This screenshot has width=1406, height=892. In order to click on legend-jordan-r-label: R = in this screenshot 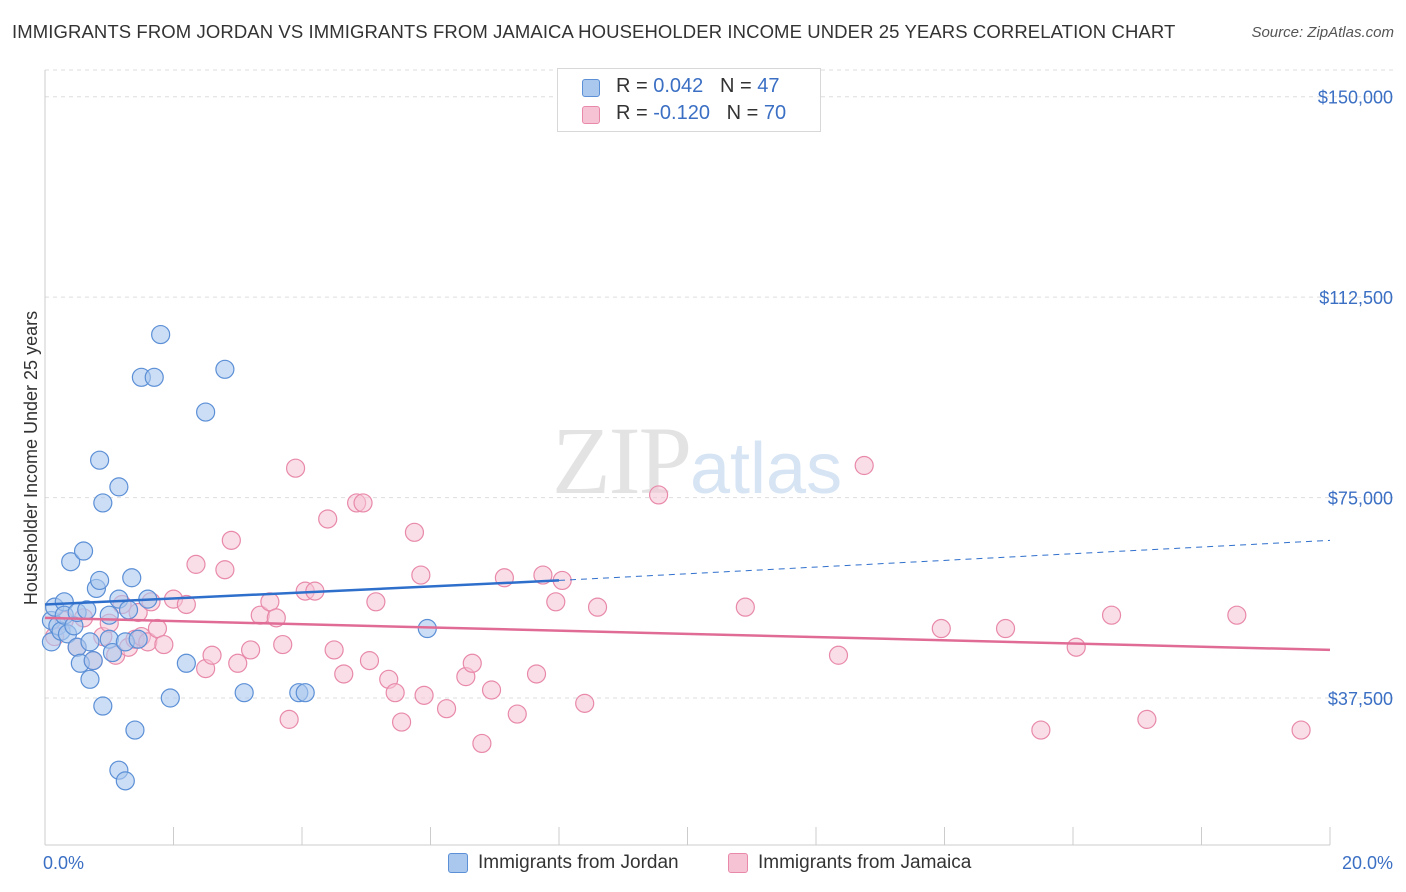, I will do `click(632, 86)`.